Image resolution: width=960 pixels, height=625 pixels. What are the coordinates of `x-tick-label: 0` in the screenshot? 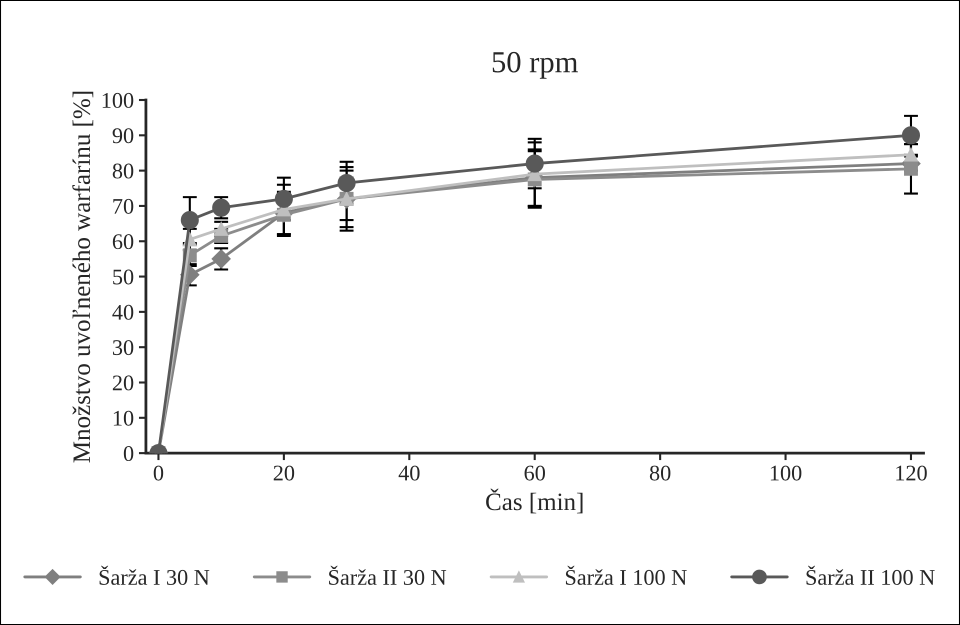 It's located at (159, 473).